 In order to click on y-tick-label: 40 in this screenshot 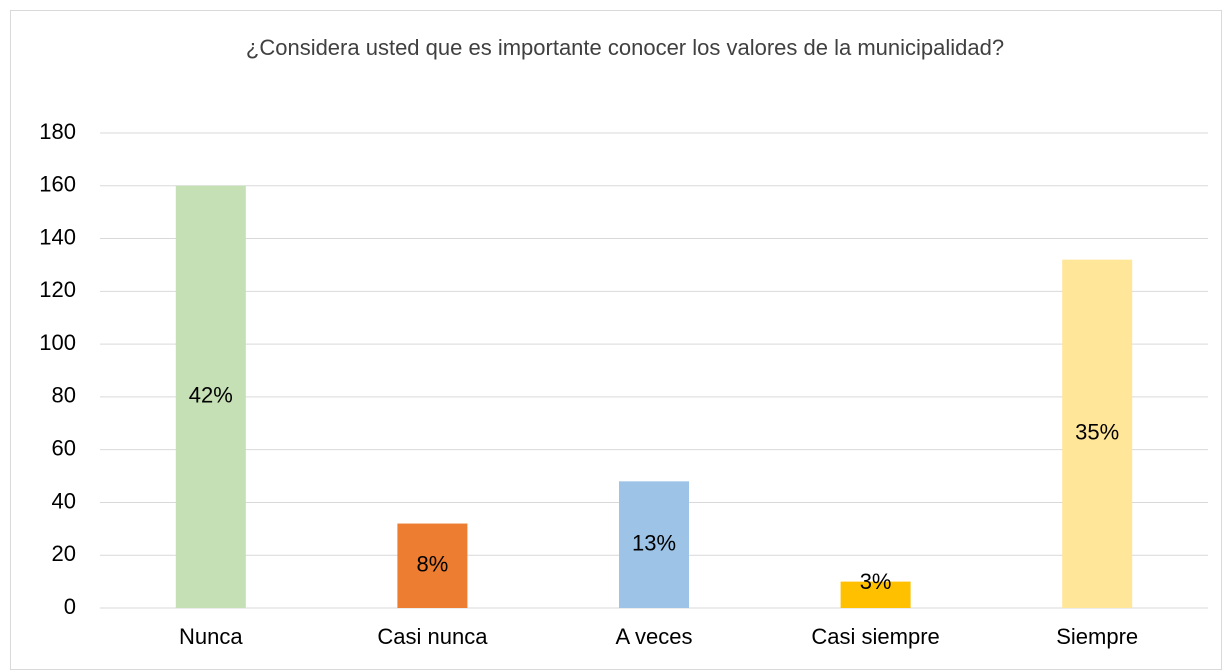, I will do `click(64, 500)`.